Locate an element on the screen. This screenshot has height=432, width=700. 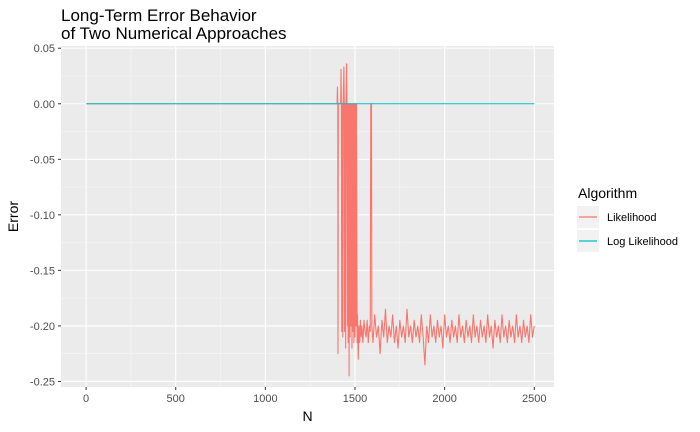
x-tick-label: 2500 is located at coordinates (534, 399).